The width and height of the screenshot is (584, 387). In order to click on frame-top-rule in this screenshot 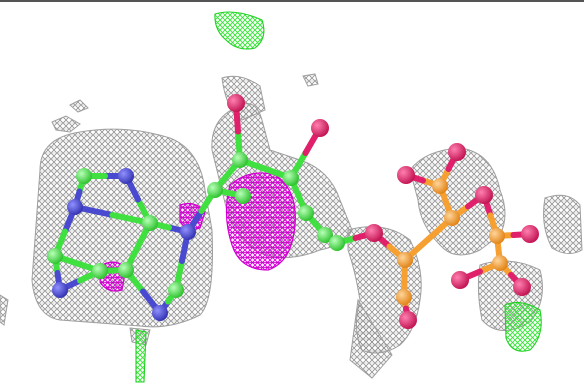, I will do `click(292, 1)`.